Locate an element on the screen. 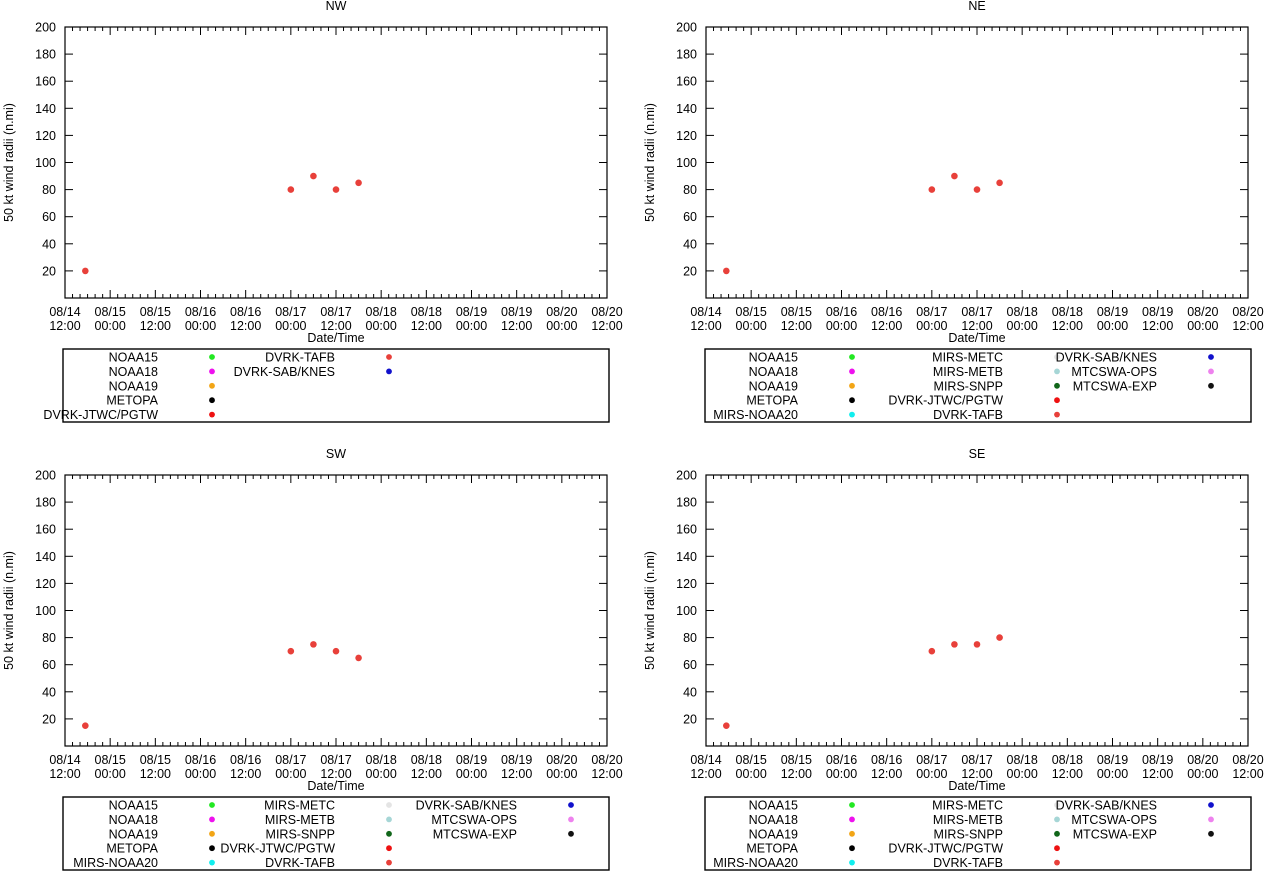 The image size is (1267, 871). legend-label: NOAA19 is located at coordinates (133, 386).